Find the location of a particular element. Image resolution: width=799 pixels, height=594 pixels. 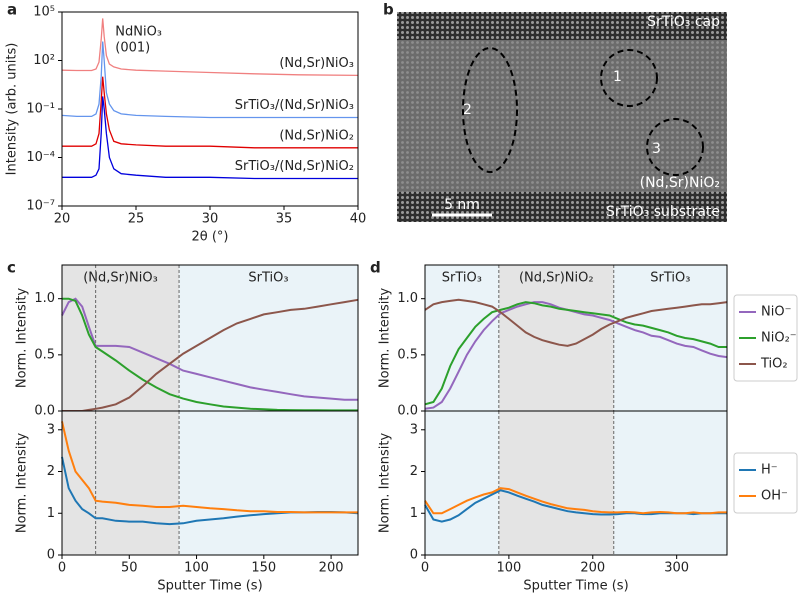

region-label: (Nd,Sr)NiO₂ is located at coordinates (556, 278).